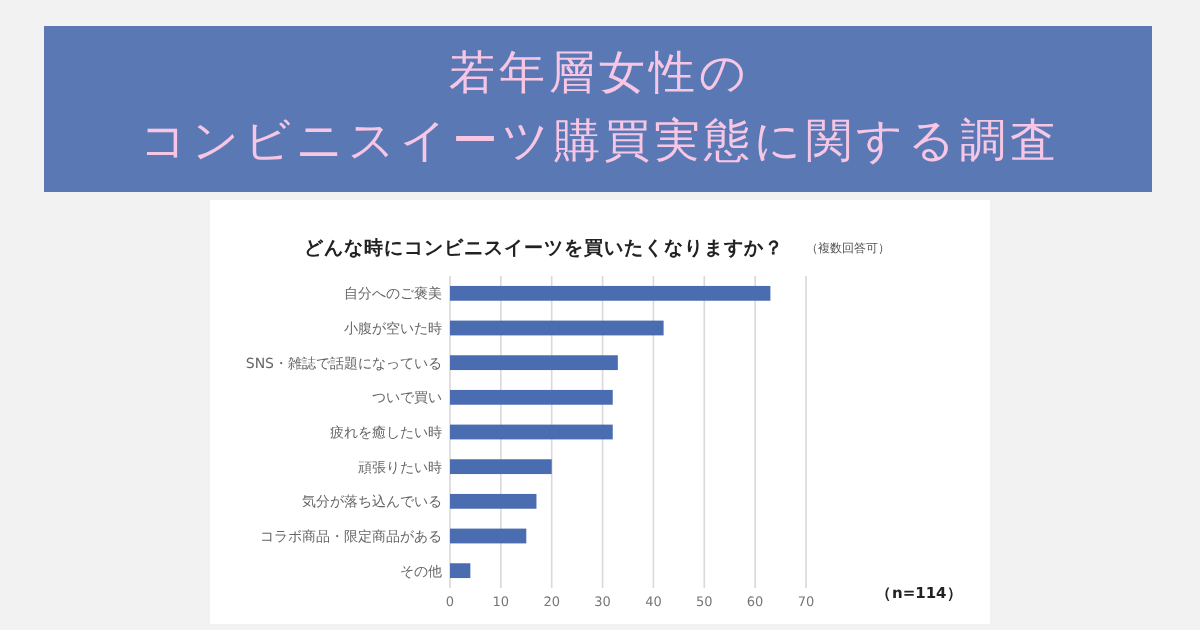  What do you see at coordinates (600, 74) in the screenshot?
I see `chart-title: 若年層女性の` at bounding box center [600, 74].